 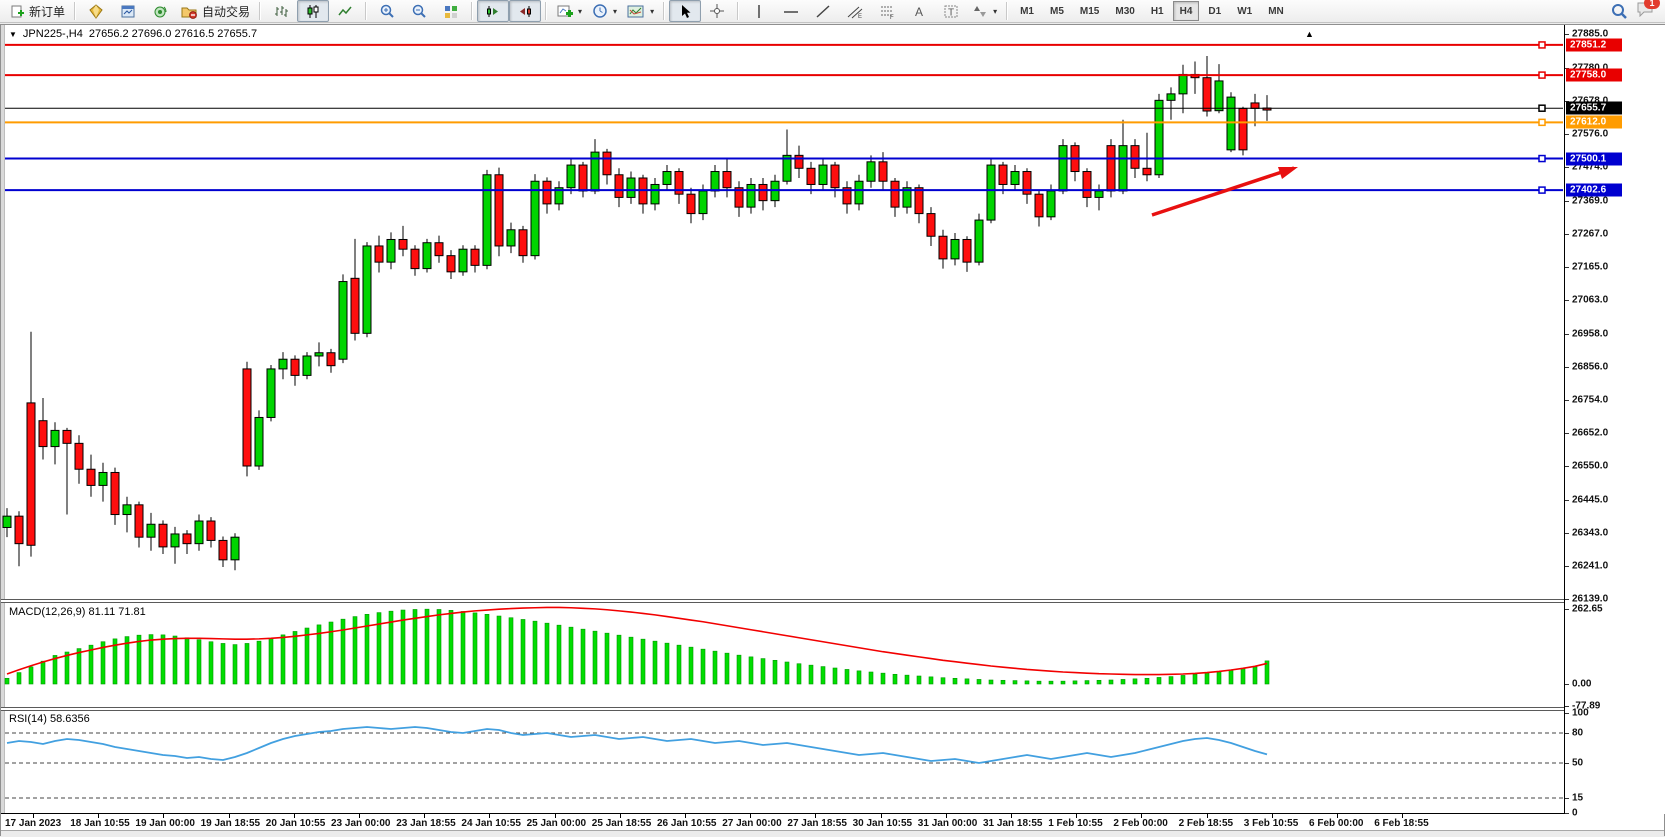 What do you see at coordinates (419, 11) in the screenshot?
I see `zoom-out-button` at bounding box center [419, 11].